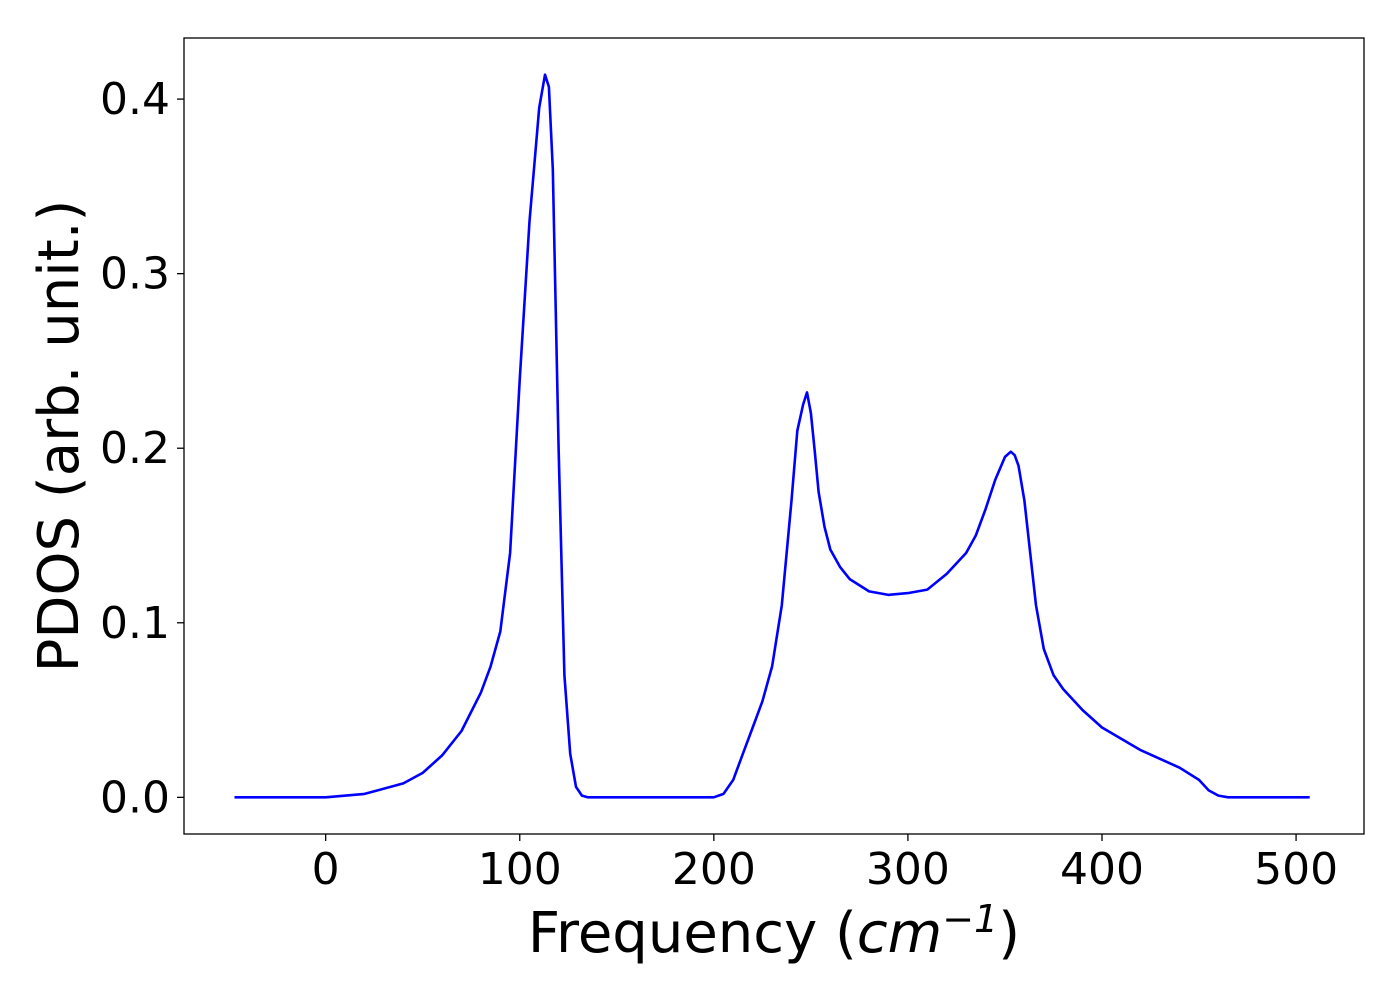  I want to click on y-tick-label: 0.2, so click(135, 448).